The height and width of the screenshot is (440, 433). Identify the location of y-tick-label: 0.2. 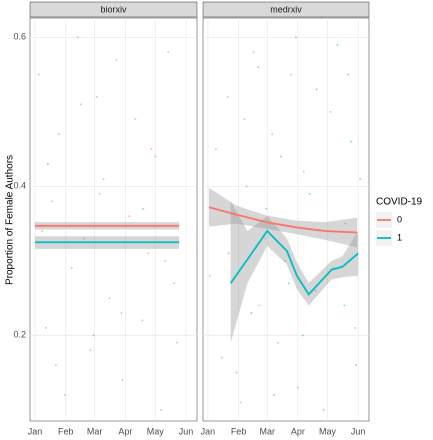
(19, 335).